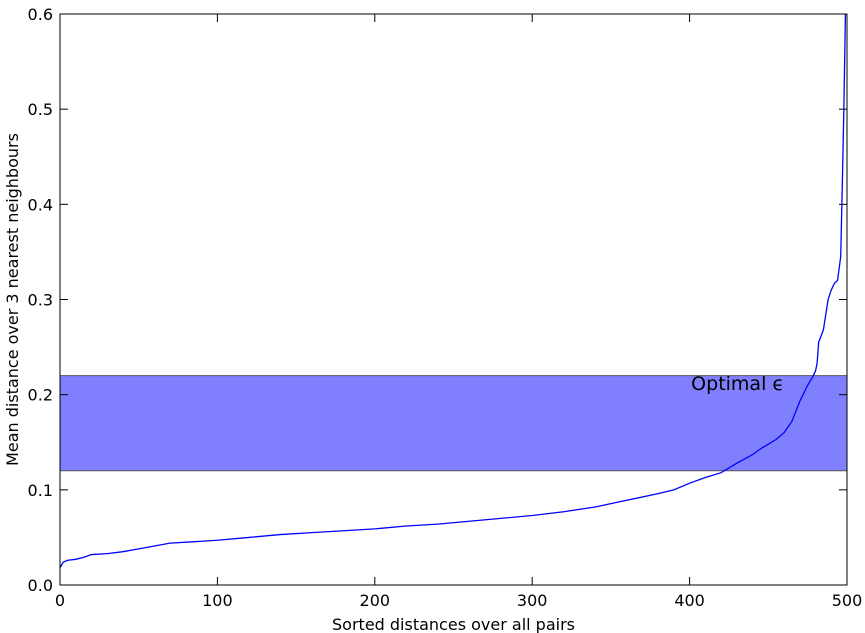  Describe the element at coordinates (40, 585) in the screenshot. I see `y-tick-label: 0.0` at that location.